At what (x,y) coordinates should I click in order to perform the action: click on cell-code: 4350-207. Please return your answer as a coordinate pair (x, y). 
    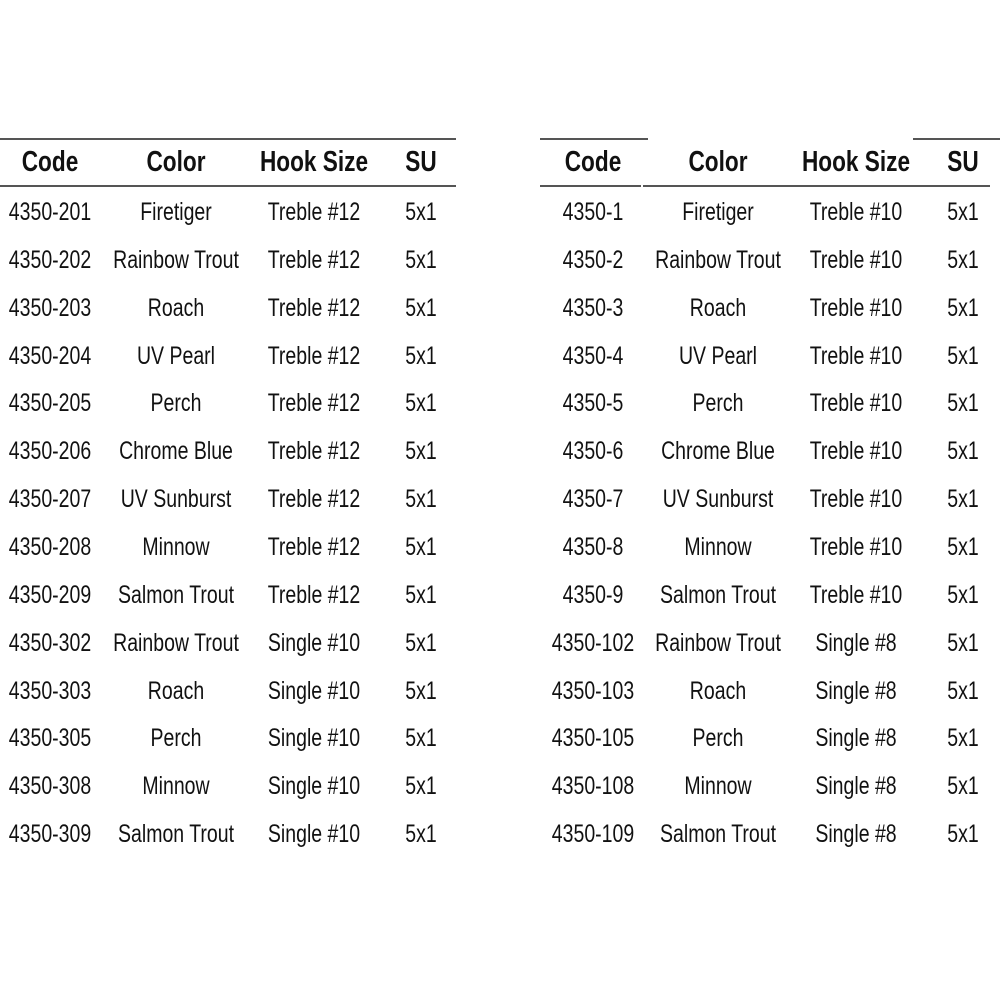
    Looking at the image, I should click on (50, 499).